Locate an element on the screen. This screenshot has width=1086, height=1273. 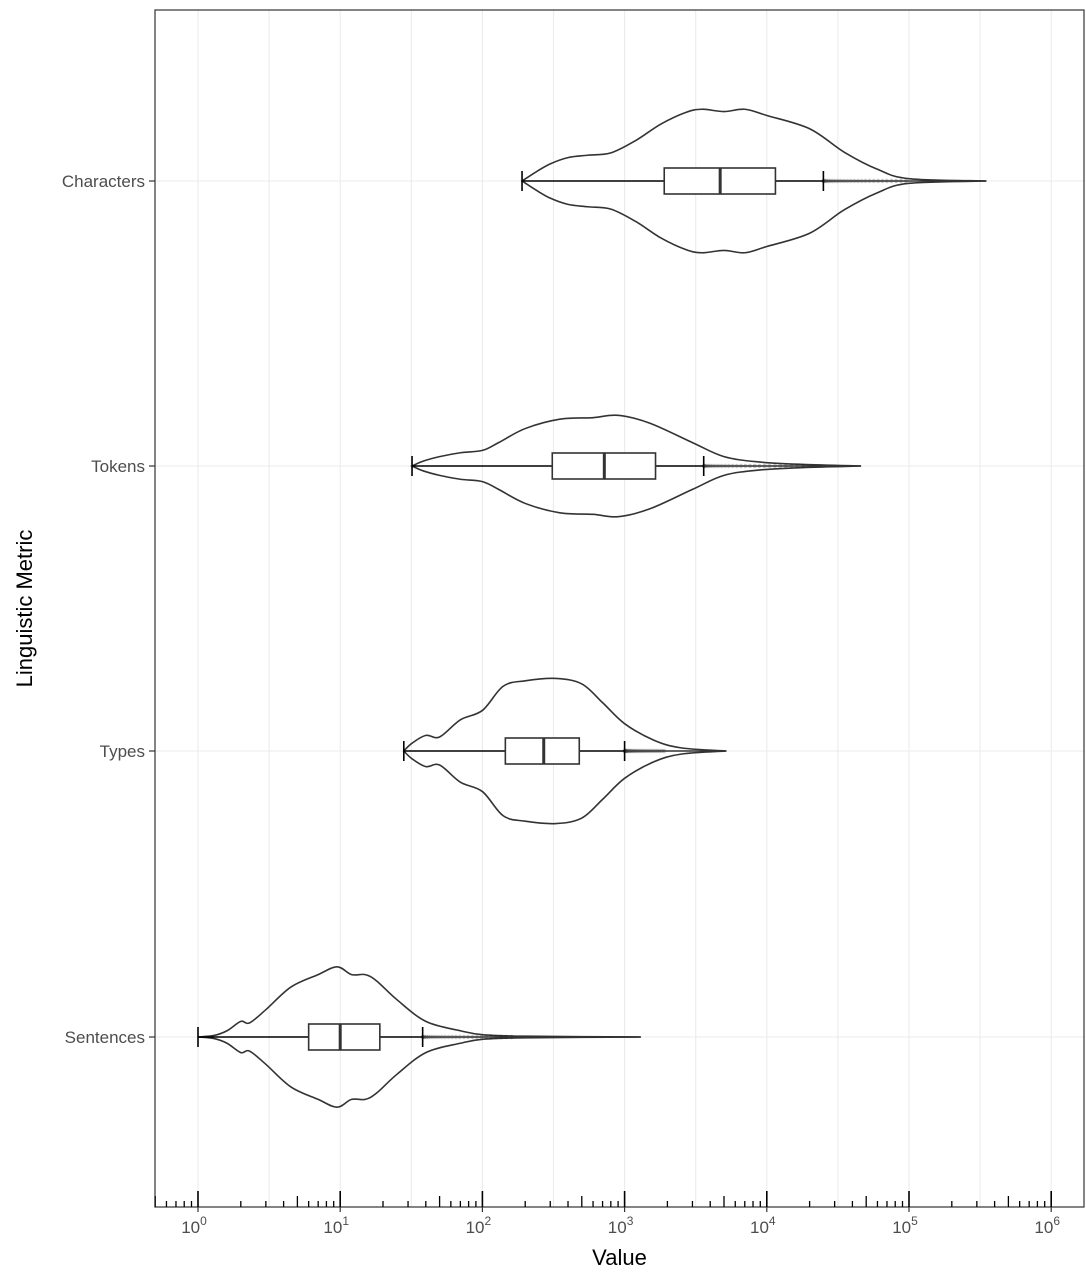
x-tick-label: 10⁵ is located at coordinates (905, 1225).